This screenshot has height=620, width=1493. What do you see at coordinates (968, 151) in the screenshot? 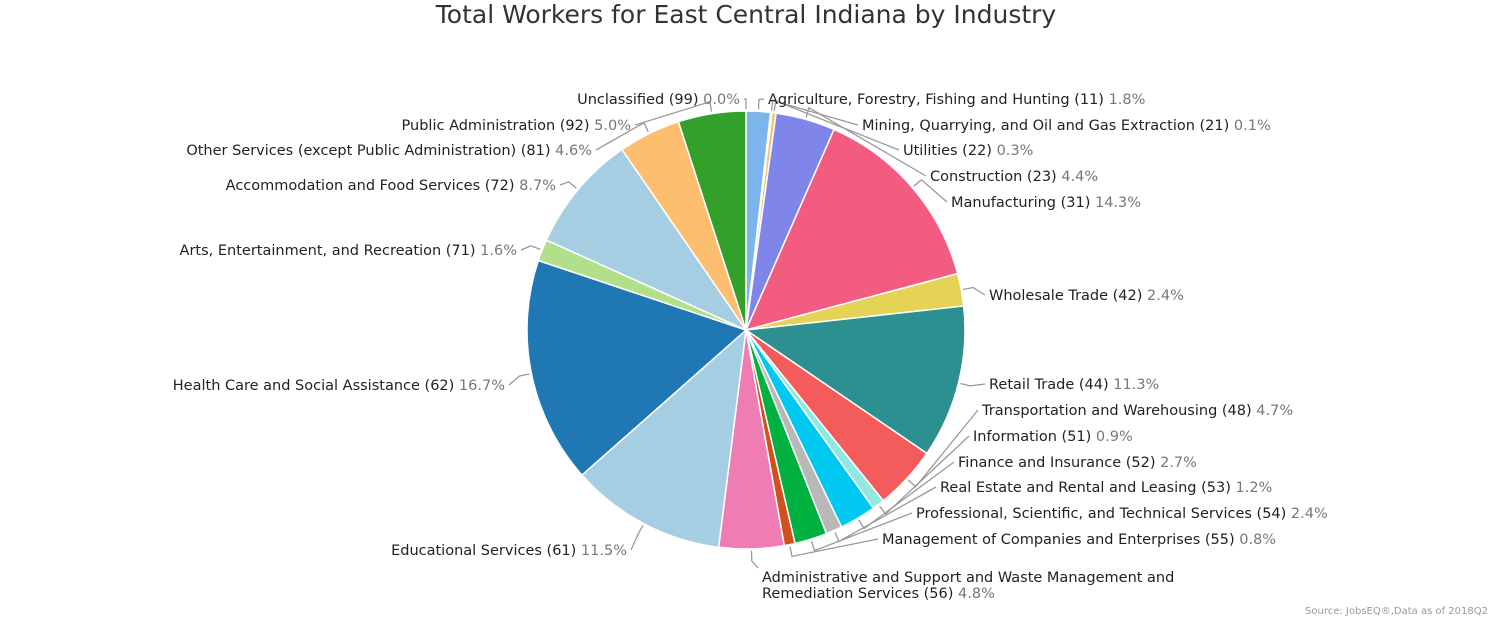
I see `slice-label: Utilities (22) 0.3%` at bounding box center [968, 151].